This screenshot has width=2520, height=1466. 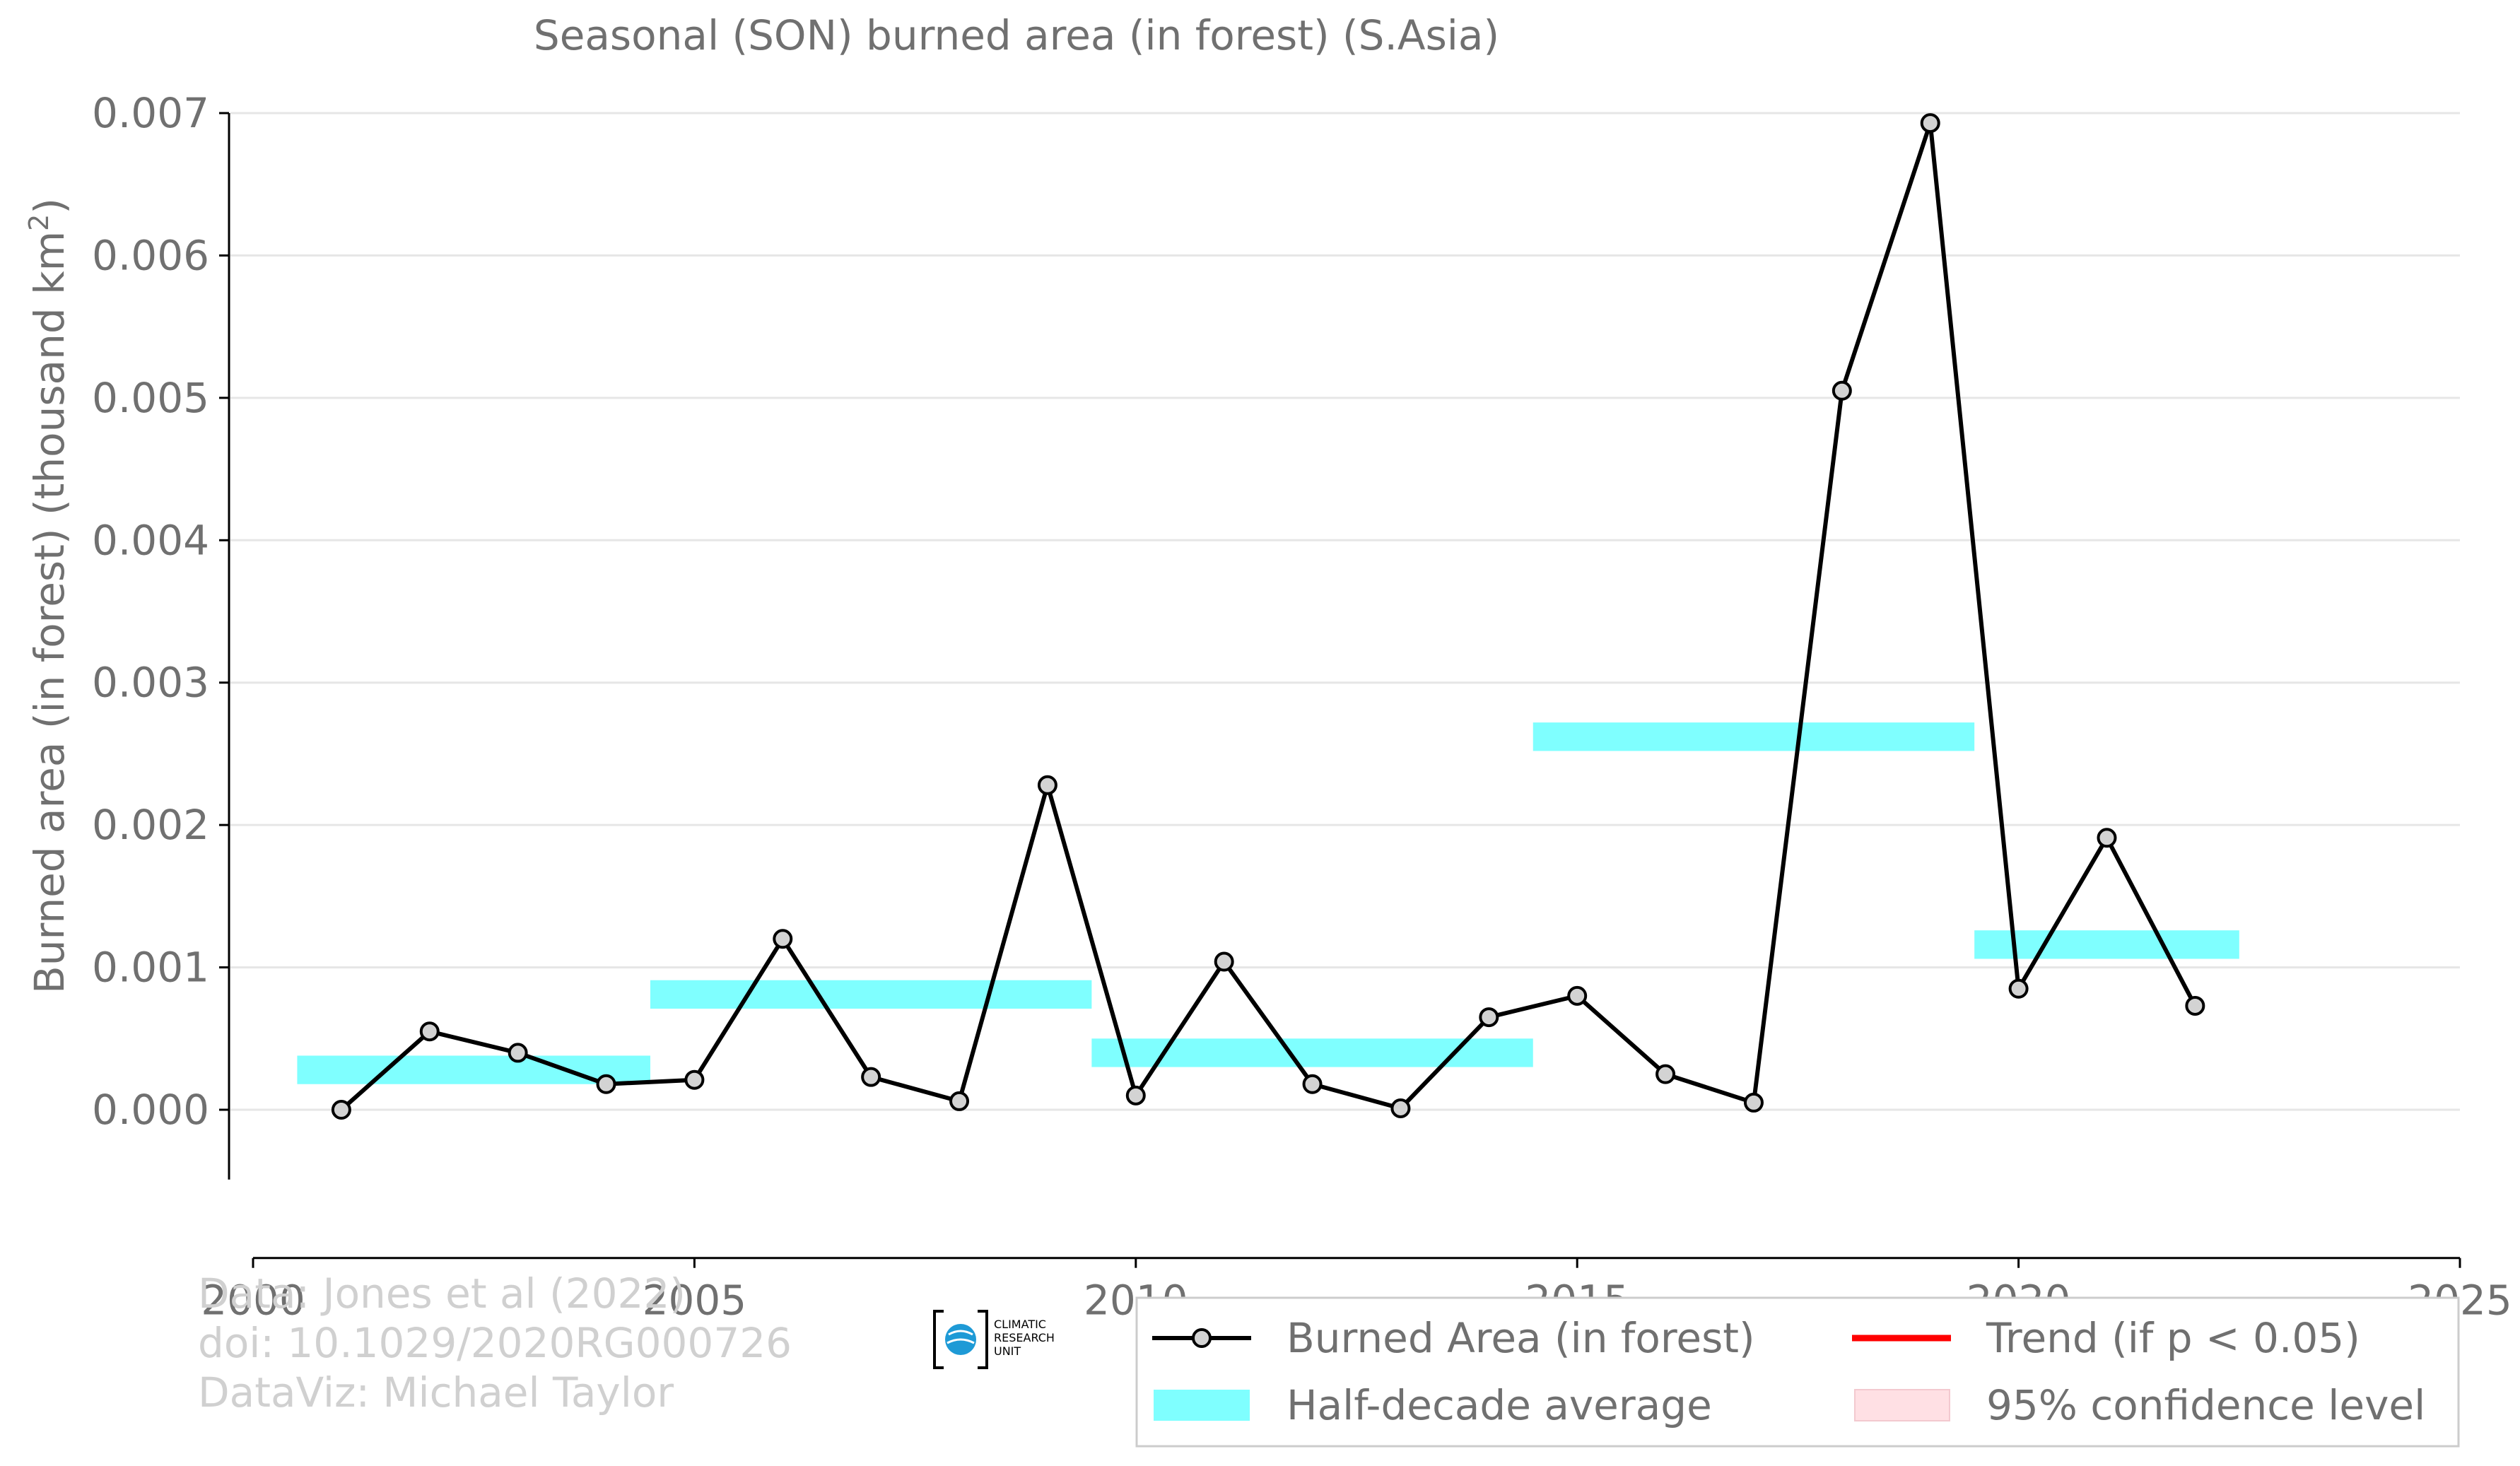 What do you see at coordinates (1753, 1102) in the screenshot?
I see `data-point-2017` at bounding box center [1753, 1102].